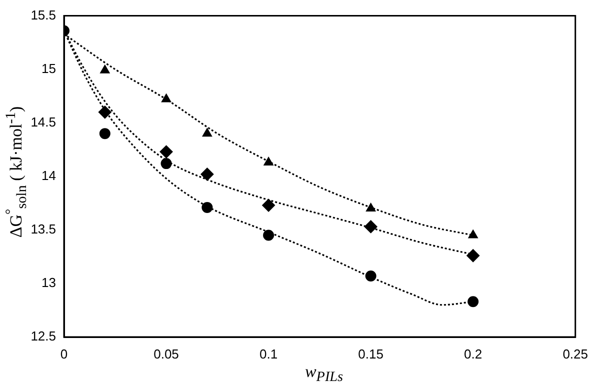 The image size is (598, 386). Describe the element at coordinates (43, 229) in the screenshot. I see `y-tick-label: 13.5` at that location.